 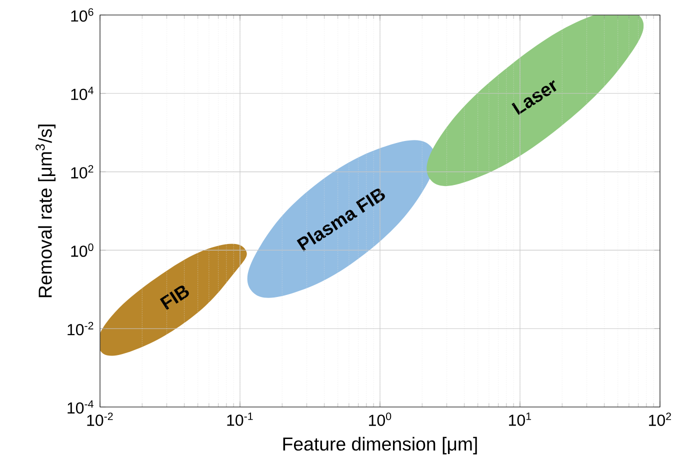 I want to click on y-axis-title: Removal rate [μm$^{3}$/s], so click(x=46, y=211).